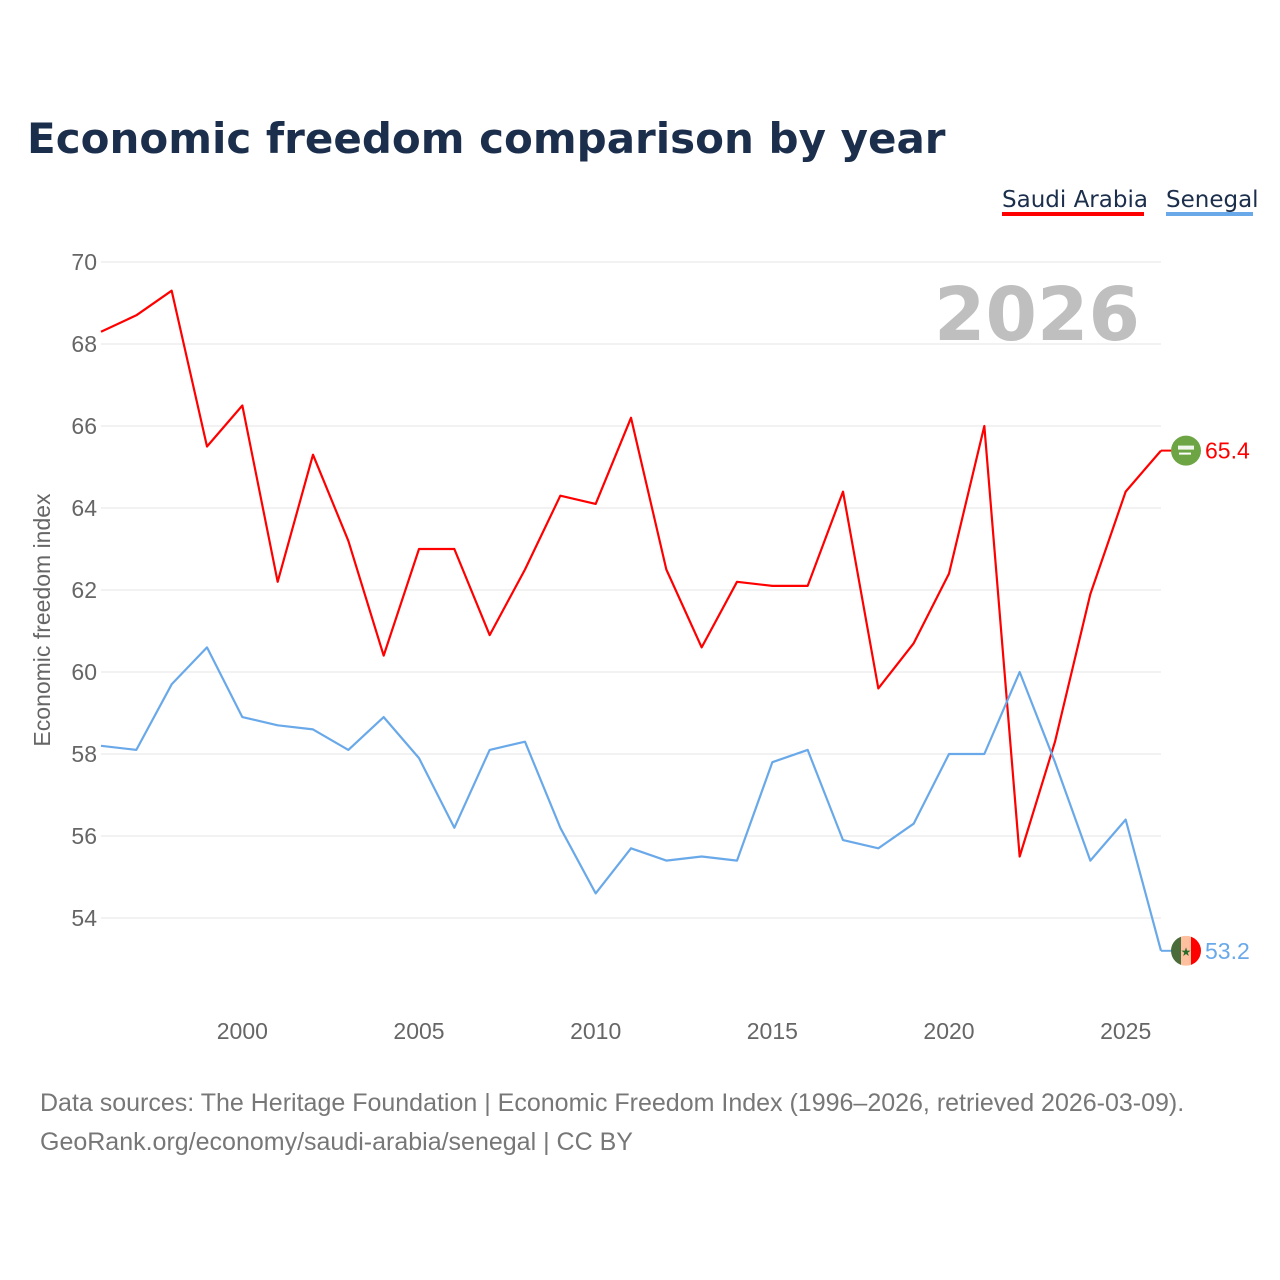 This screenshot has width=1280, height=1280. What do you see at coordinates (84, 672) in the screenshot?
I see `y-tick-label: 60` at bounding box center [84, 672].